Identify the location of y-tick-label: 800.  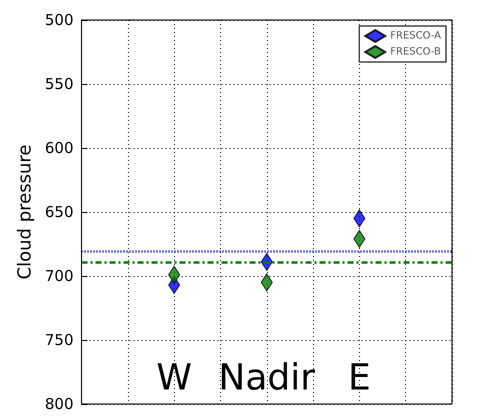
(59, 404).